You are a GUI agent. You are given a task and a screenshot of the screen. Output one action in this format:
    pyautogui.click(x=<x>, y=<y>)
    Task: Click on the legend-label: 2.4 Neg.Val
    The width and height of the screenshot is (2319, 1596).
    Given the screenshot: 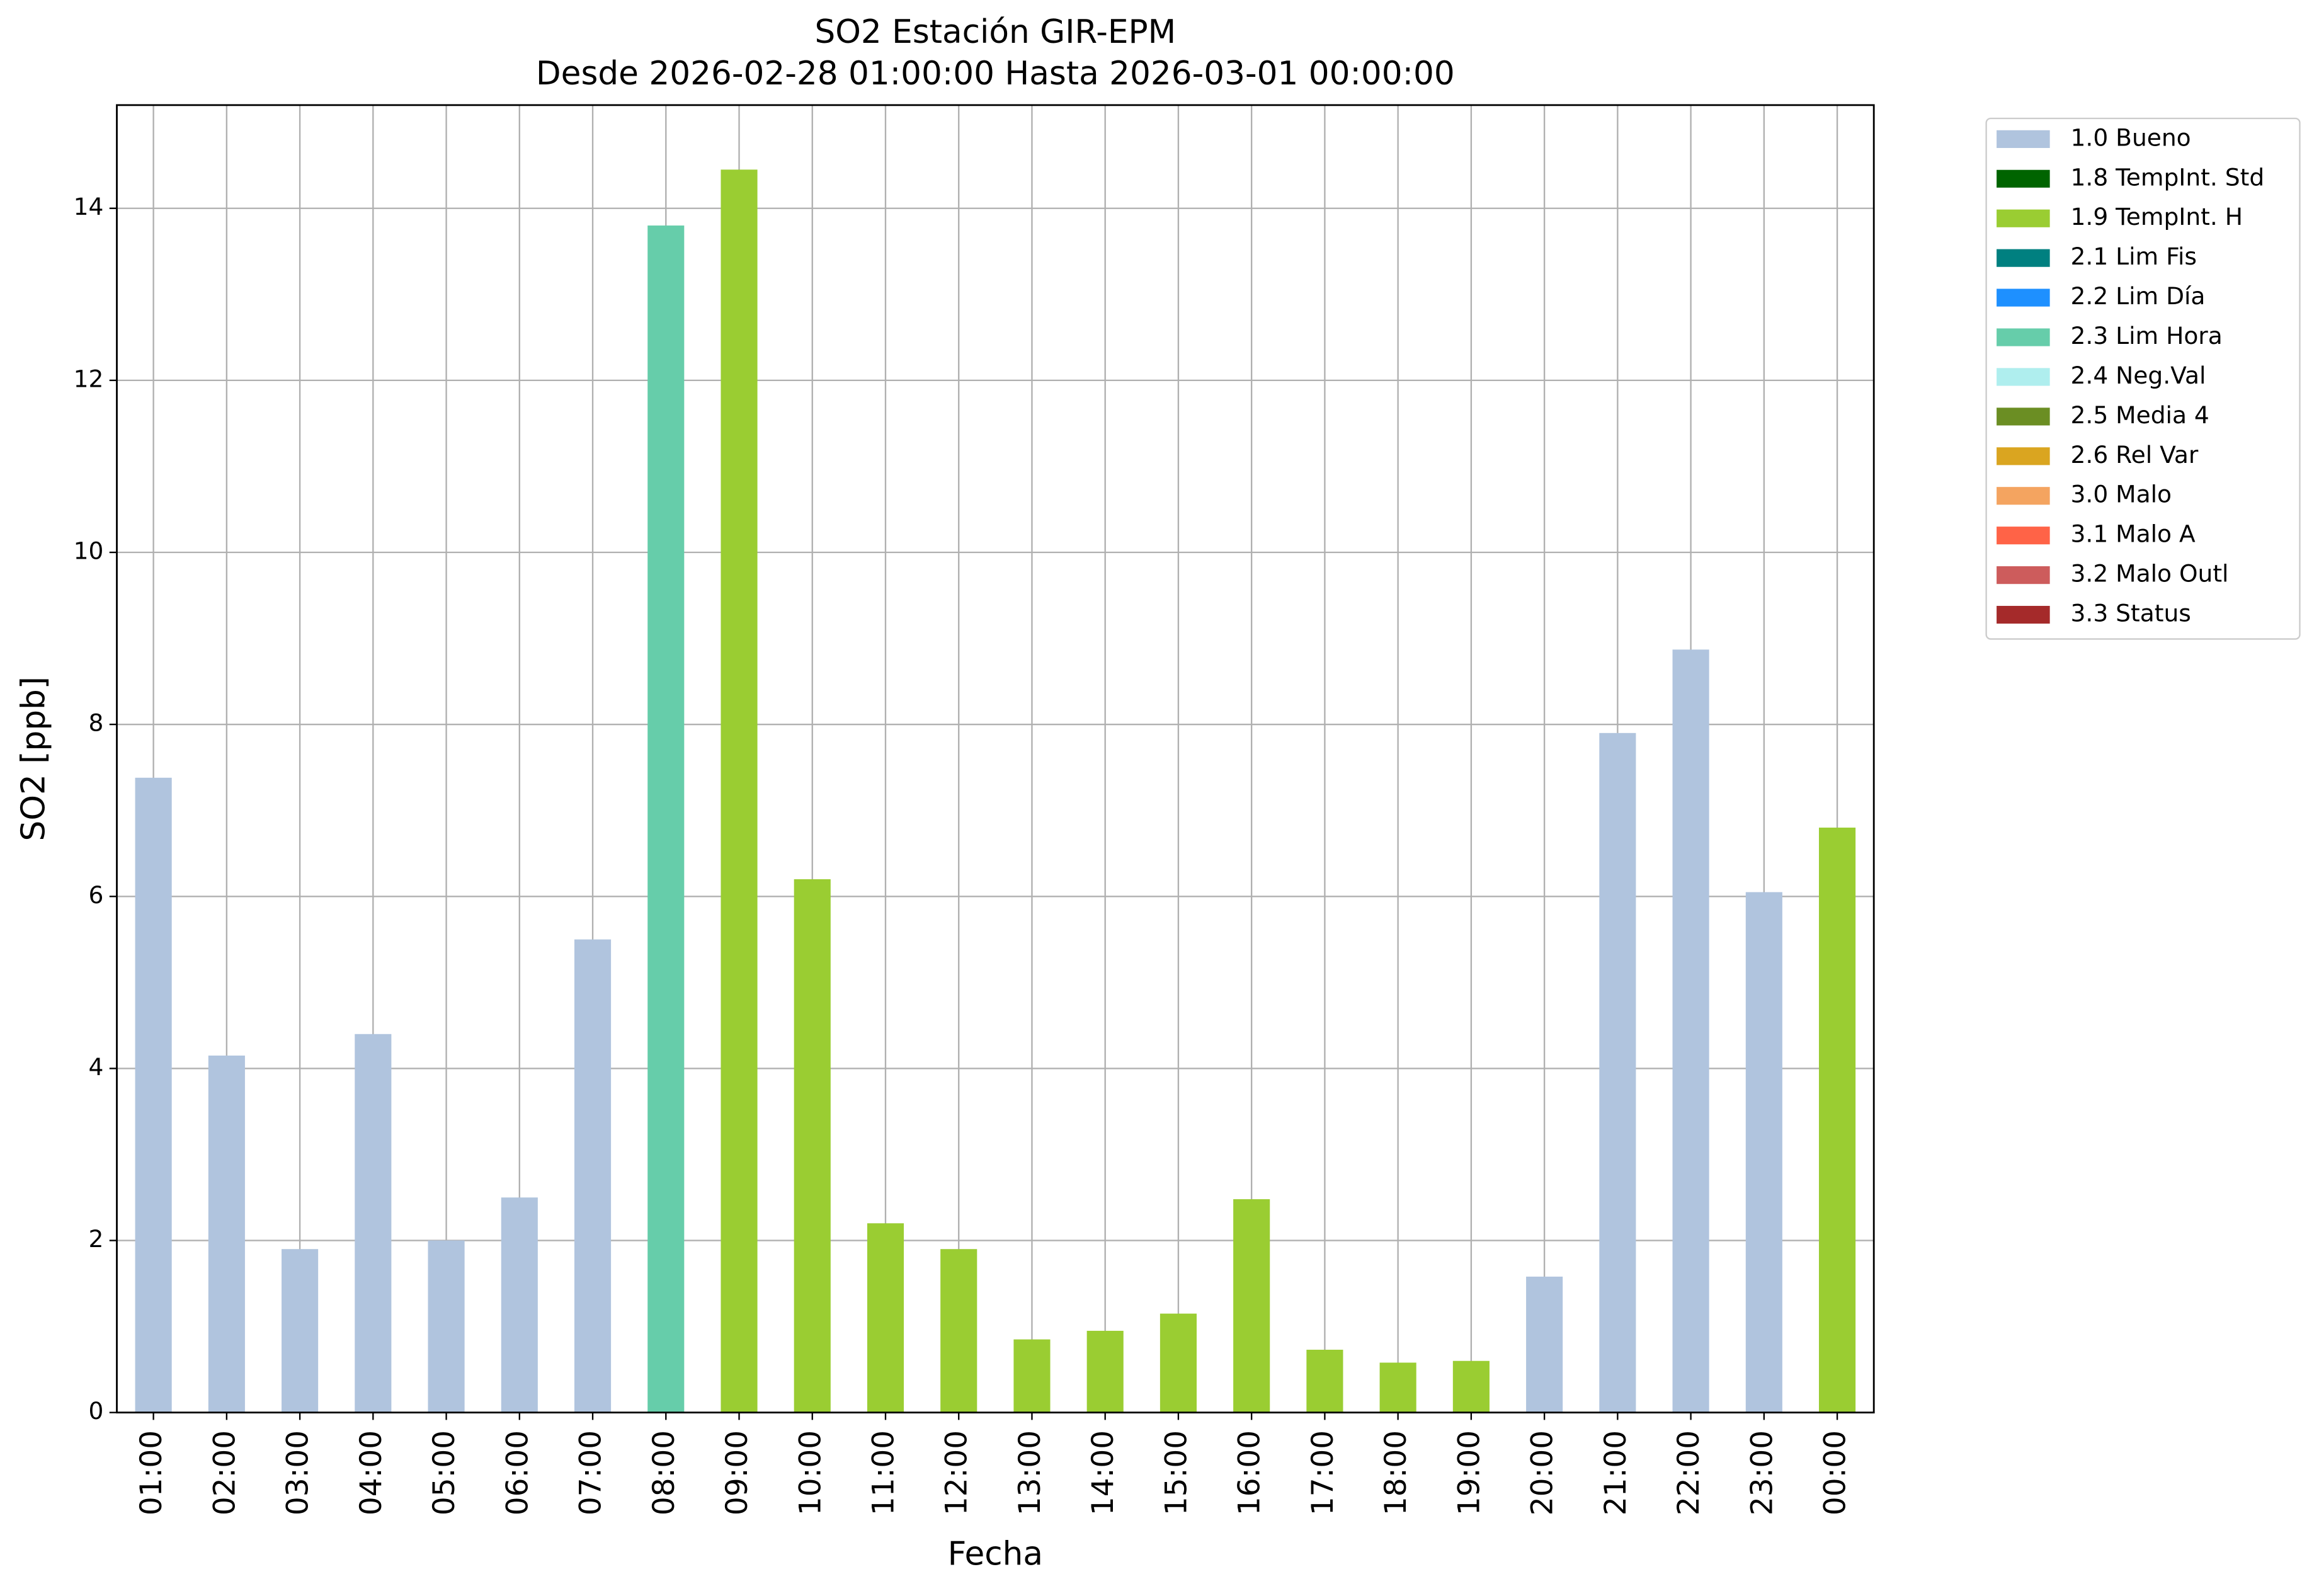 What is the action you would take?
    pyautogui.click(x=2138, y=375)
    